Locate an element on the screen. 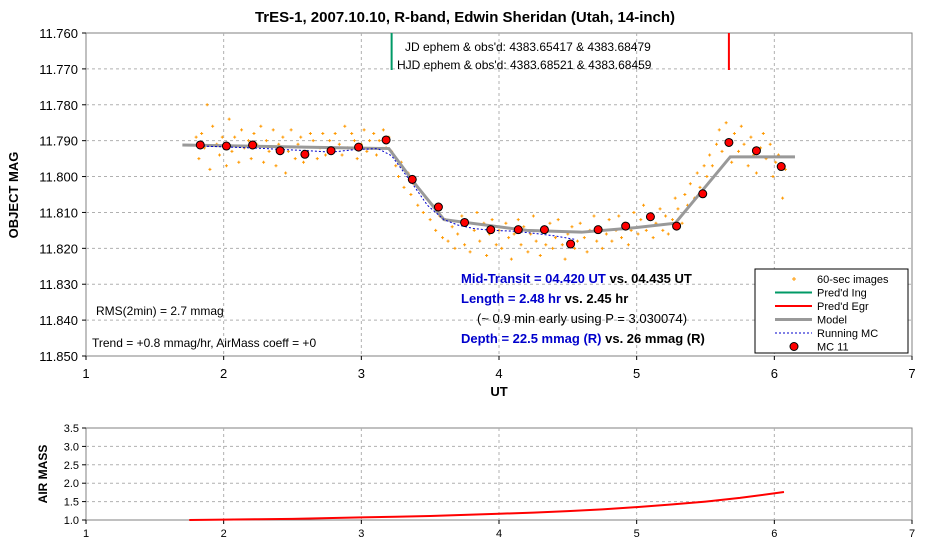 The image size is (931, 550). mid-transit-annotation: Mid-Transit = 04.420 UT vs. 04.435 UT is located at coordinates (576, 278).